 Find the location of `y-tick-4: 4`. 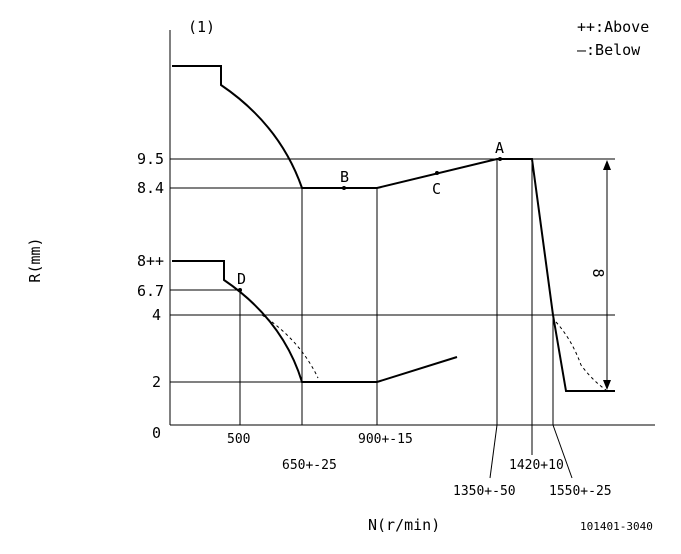

y-tick-4: 4 is located at coordinates (156, 315).